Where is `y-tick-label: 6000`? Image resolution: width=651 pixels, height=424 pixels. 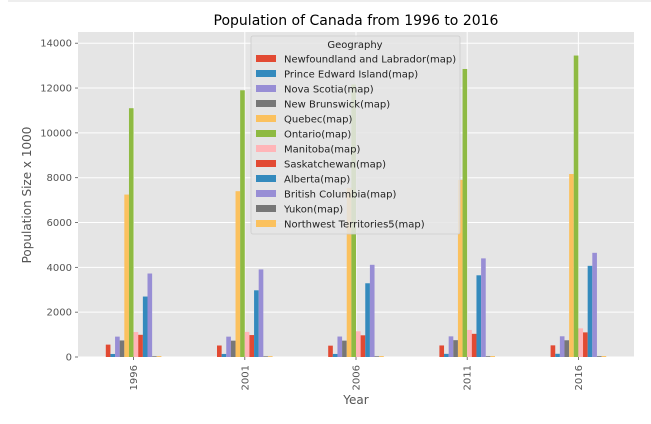
y-tick-label: 6000 is located at coordinates (59, 223).